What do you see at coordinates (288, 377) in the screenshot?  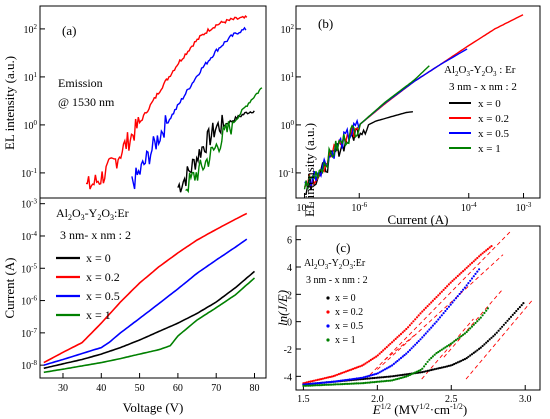 I see `y-tick-label: -4` at bounding box center [288, 377].